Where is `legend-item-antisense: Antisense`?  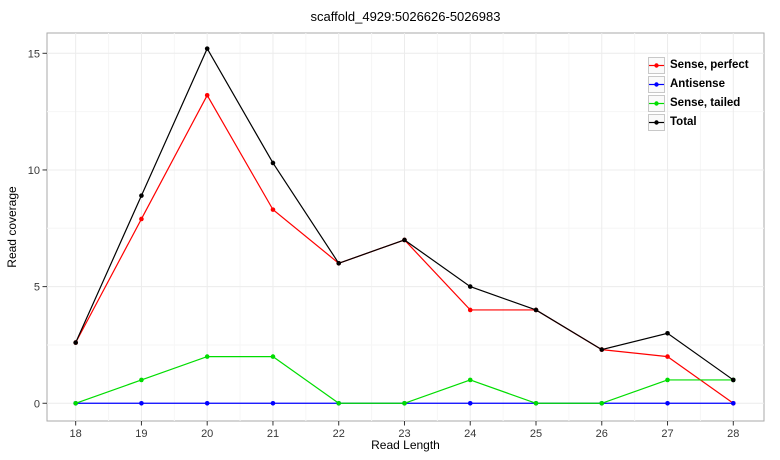
legend-item-antisense: Antisense is located at coordinates (698, 84).